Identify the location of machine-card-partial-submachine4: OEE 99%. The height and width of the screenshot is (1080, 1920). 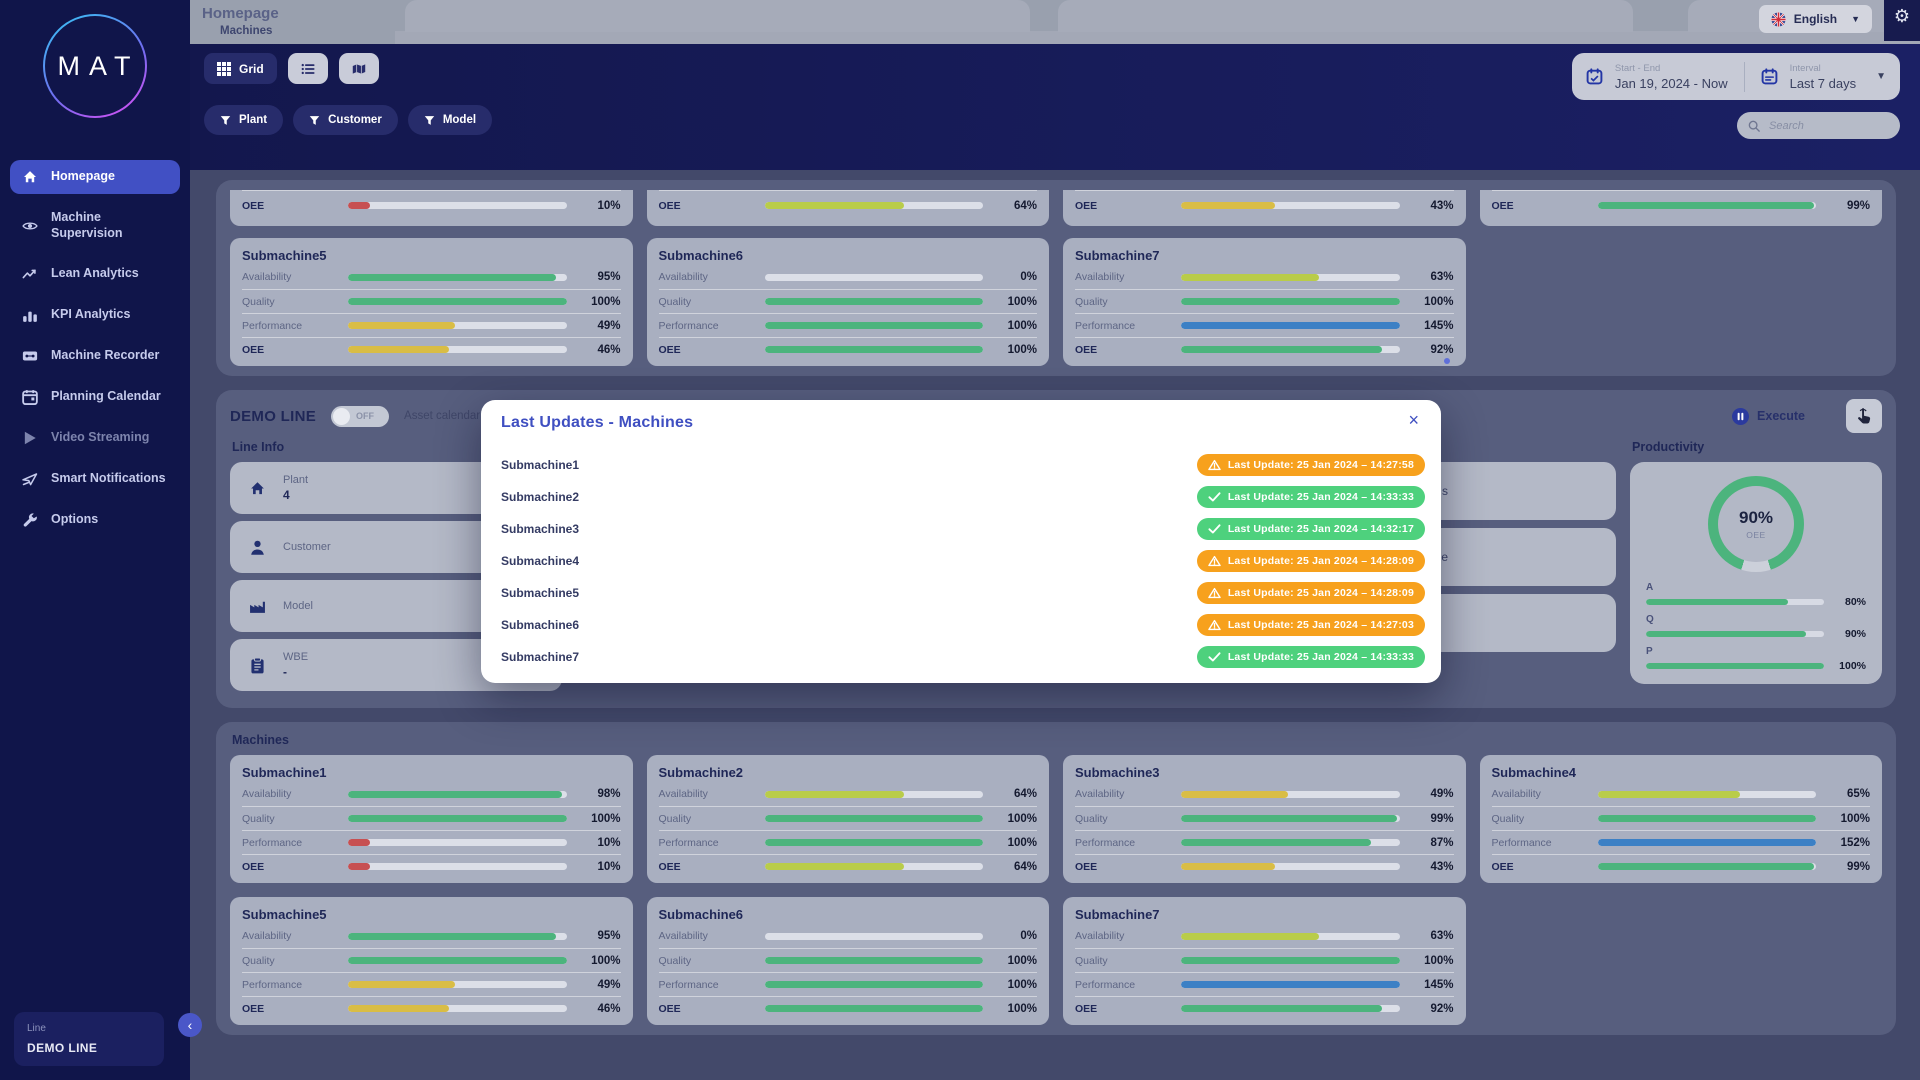
(1680, 208).